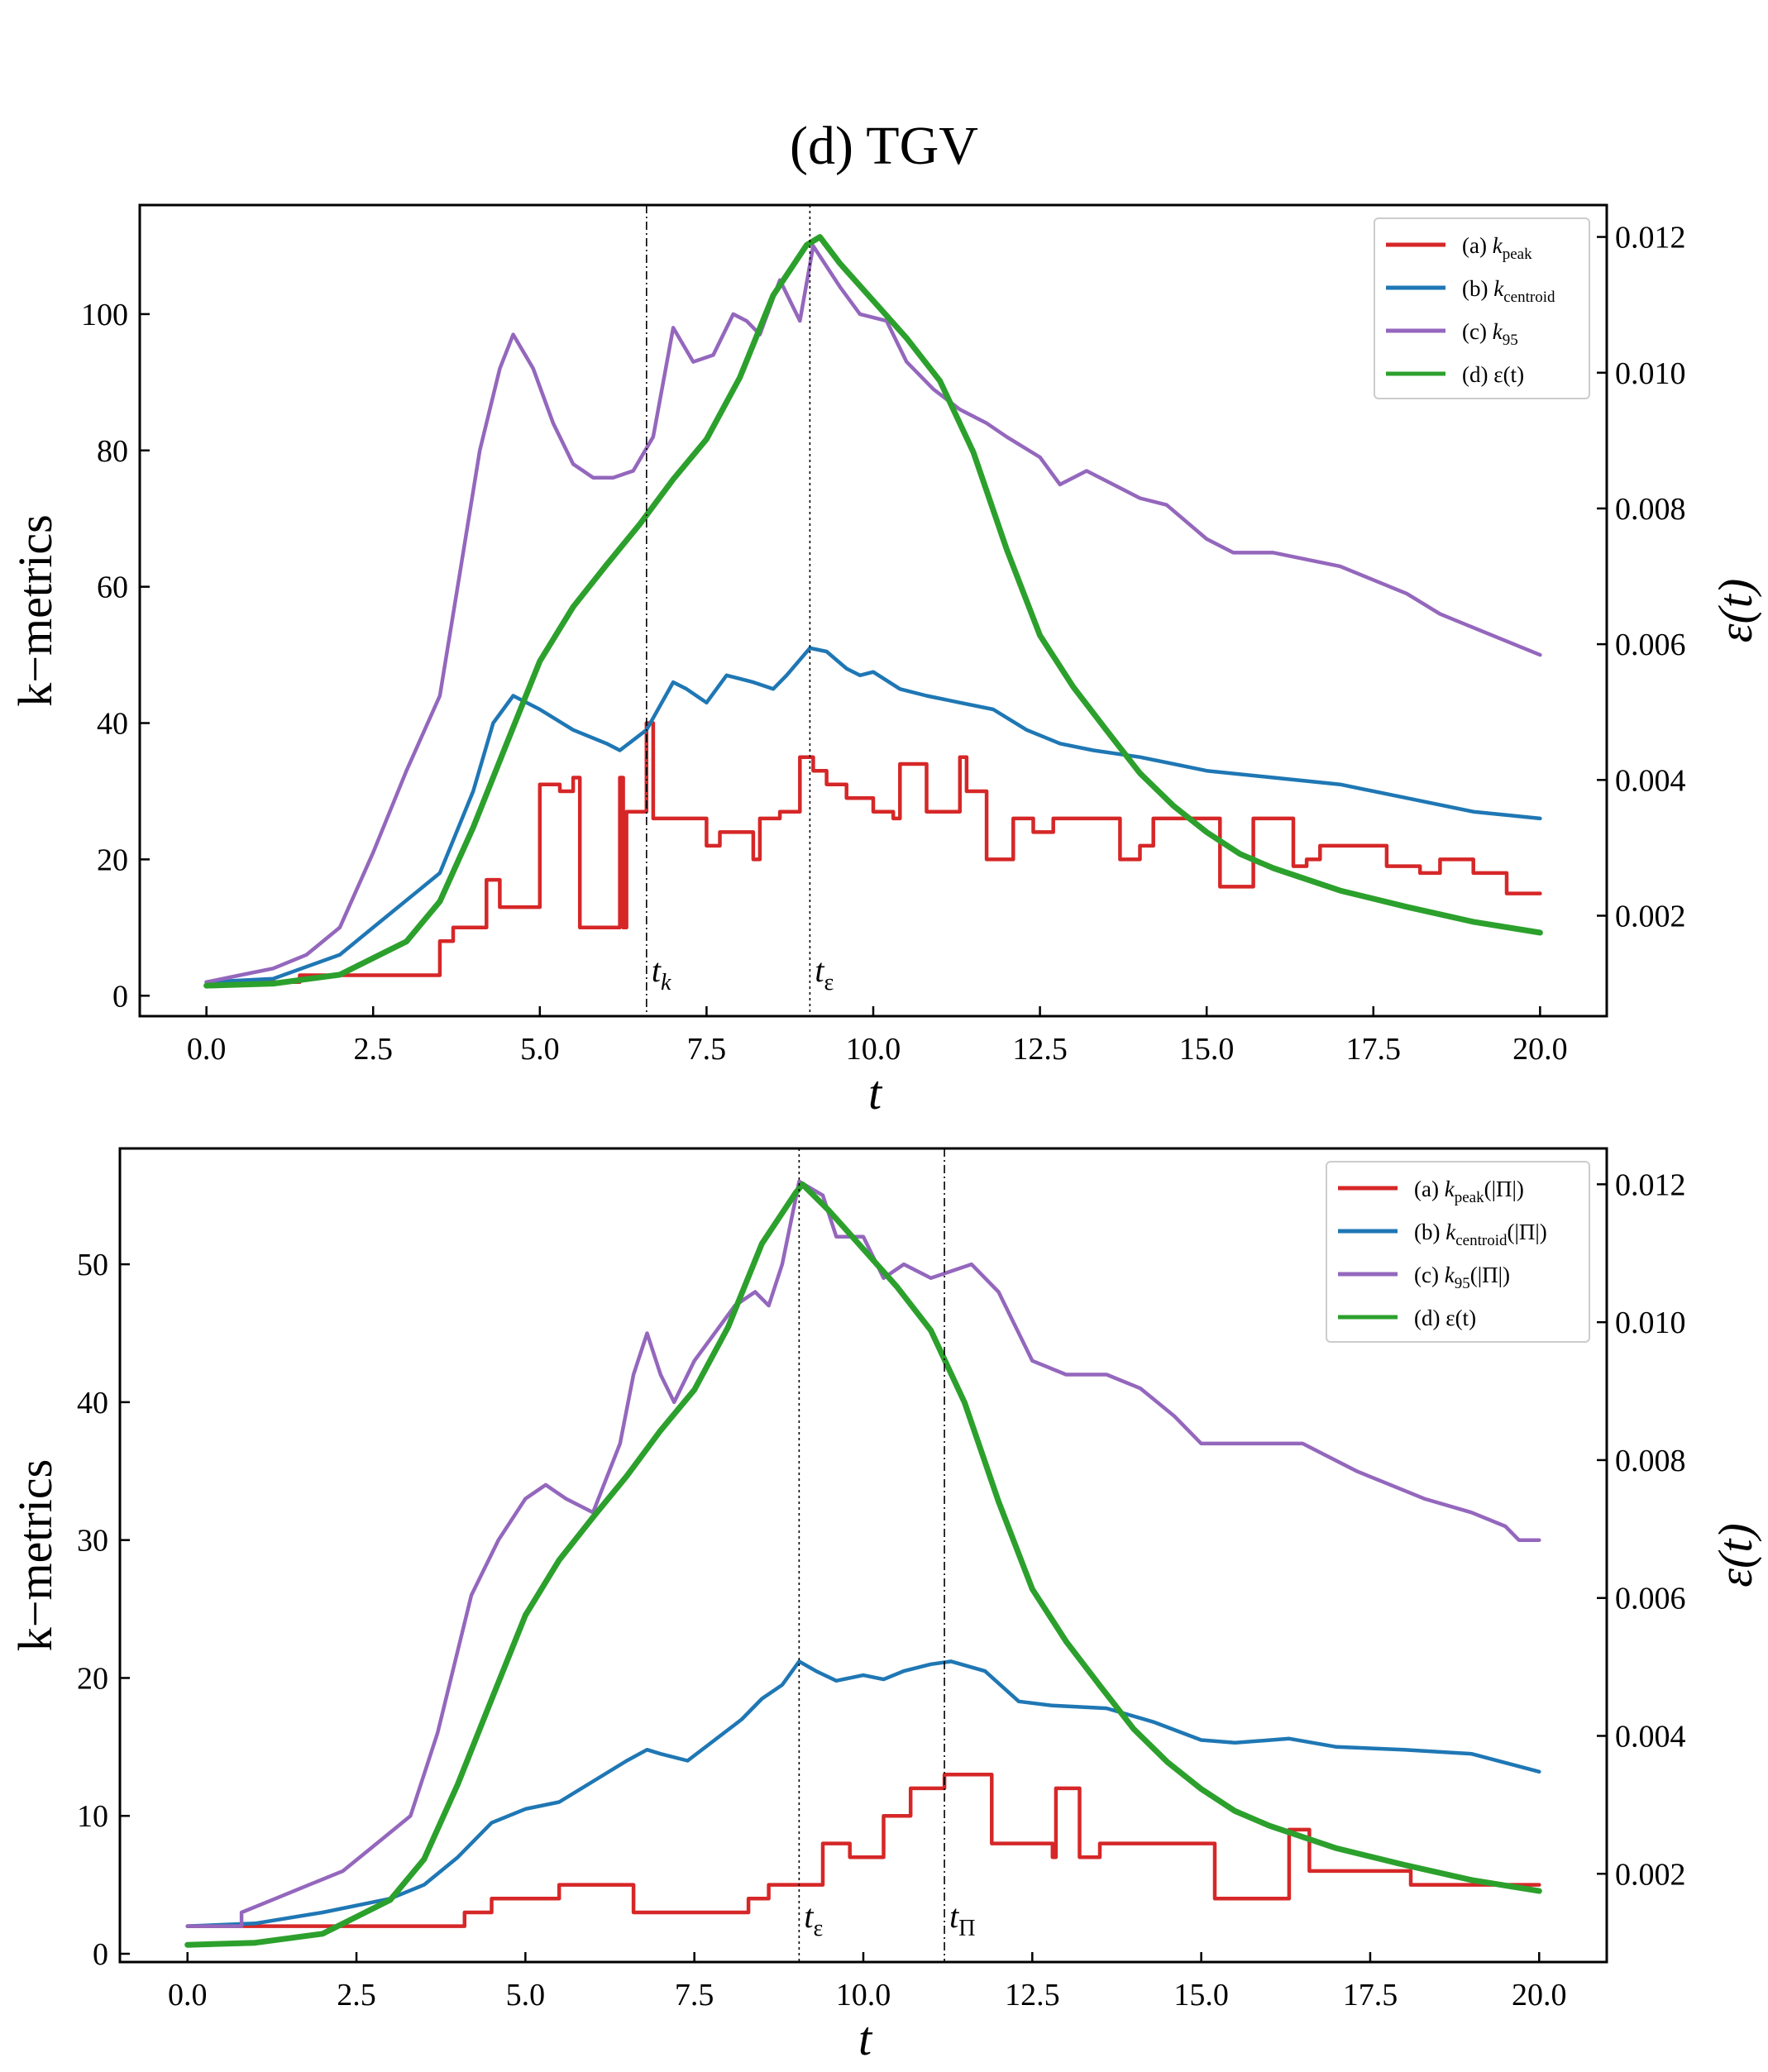 Image resolution: width=1768 pixels, height=2072 pixels. I want to click on legend-label: (c) k95(|Π|), so click(1462, 1277).